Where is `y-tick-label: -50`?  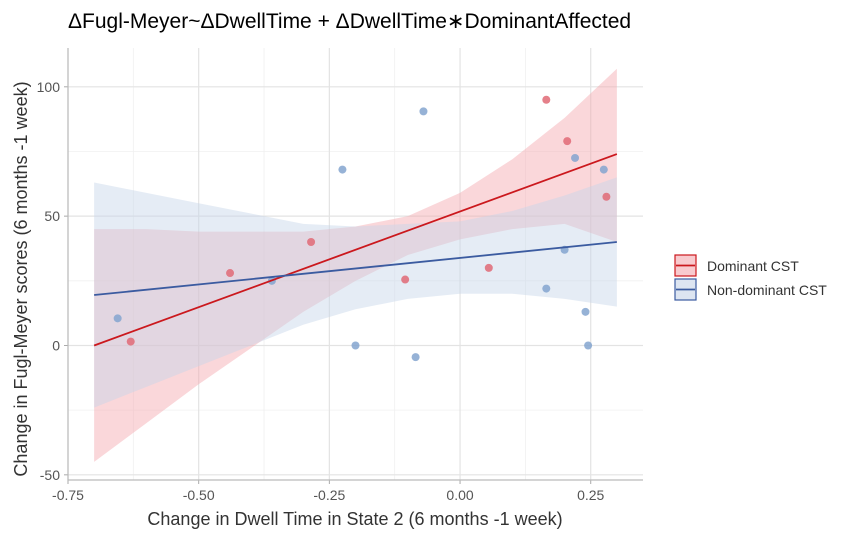 y-tick-label: -50 is located at coordinates (50, 475).